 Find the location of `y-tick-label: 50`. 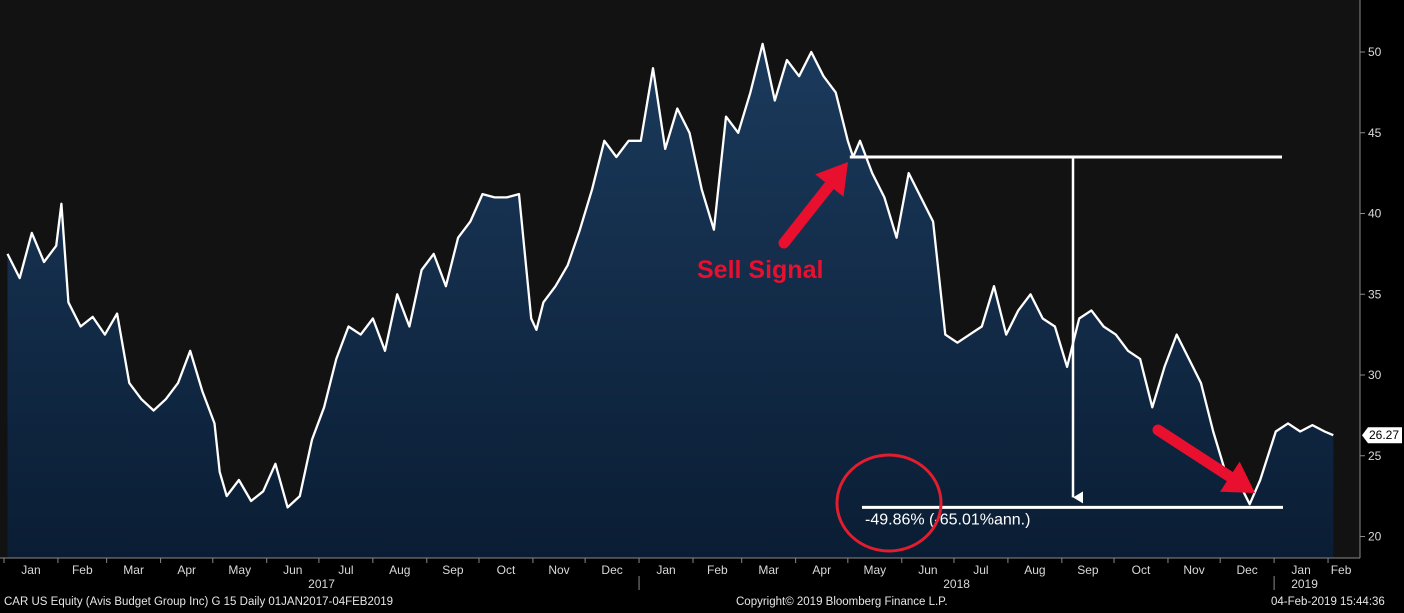

y-tick-label: 50 is located at coordinates (1375, 52).